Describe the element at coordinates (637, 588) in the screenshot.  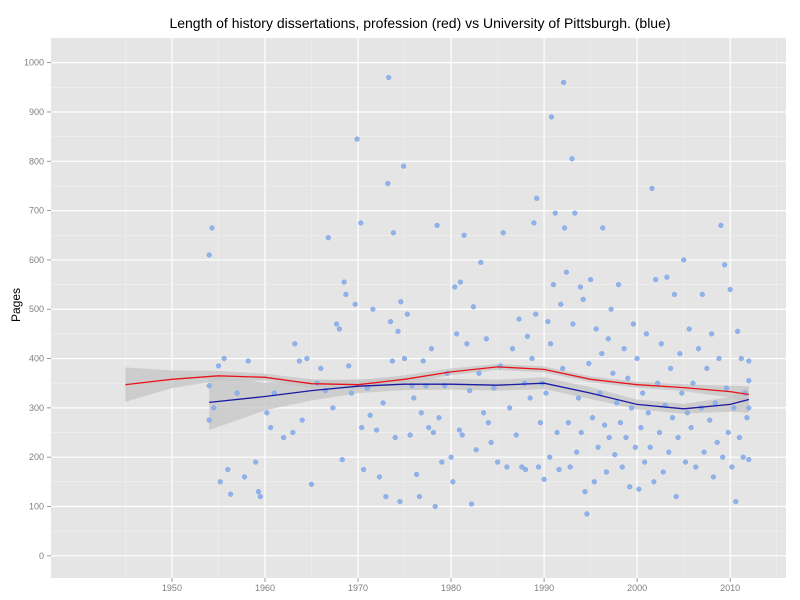
I see `x-tick-label: 2000` at that location.